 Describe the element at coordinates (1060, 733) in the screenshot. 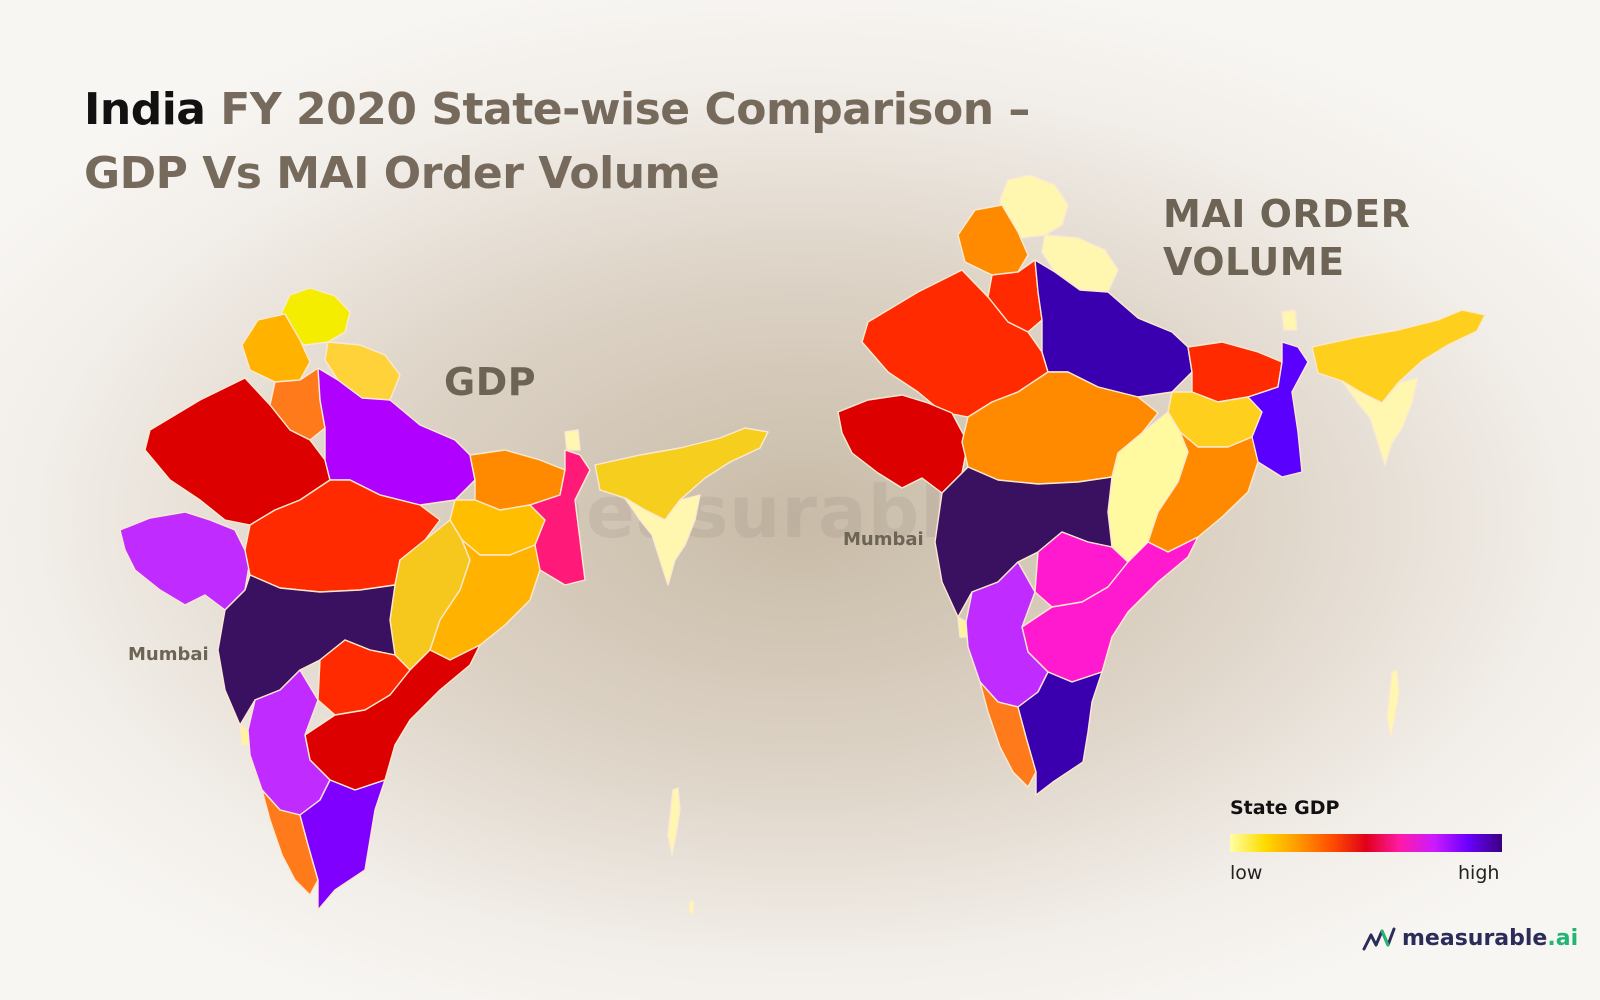

I see `mai-state-tamil-nadu` at that location.